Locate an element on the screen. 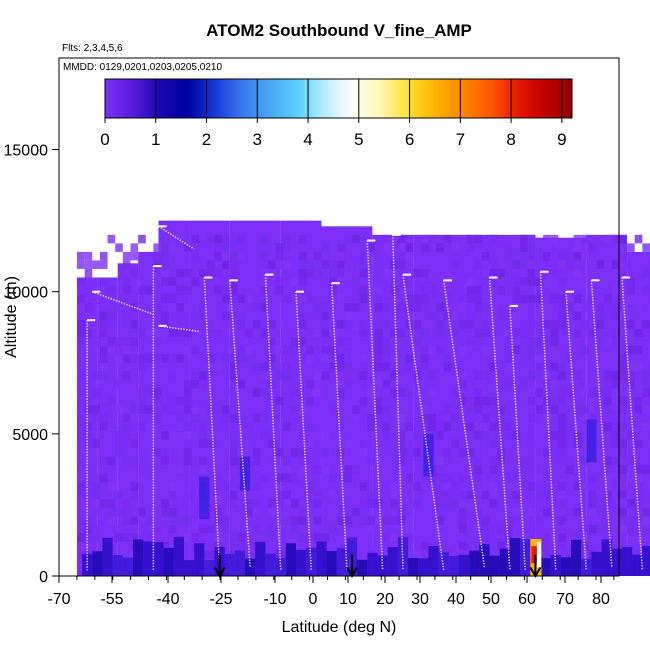 The image size is (650, 650). colorbar-tick-label: 4 is located at coordinates (307, 139).